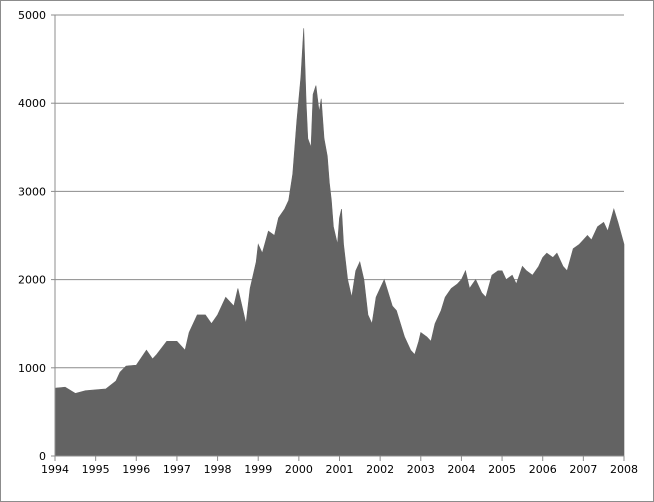 This screenshot has width=654, height=502. Describe the element at coordinates (421, 469) in the screenshot. I see `x-tick-label-2003: 2003` at that location.